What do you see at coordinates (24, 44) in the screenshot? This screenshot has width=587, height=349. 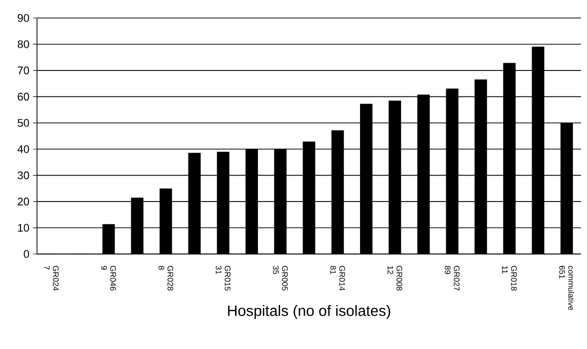 I see `y-tick-label: 80` at bounding box center [24, 44].